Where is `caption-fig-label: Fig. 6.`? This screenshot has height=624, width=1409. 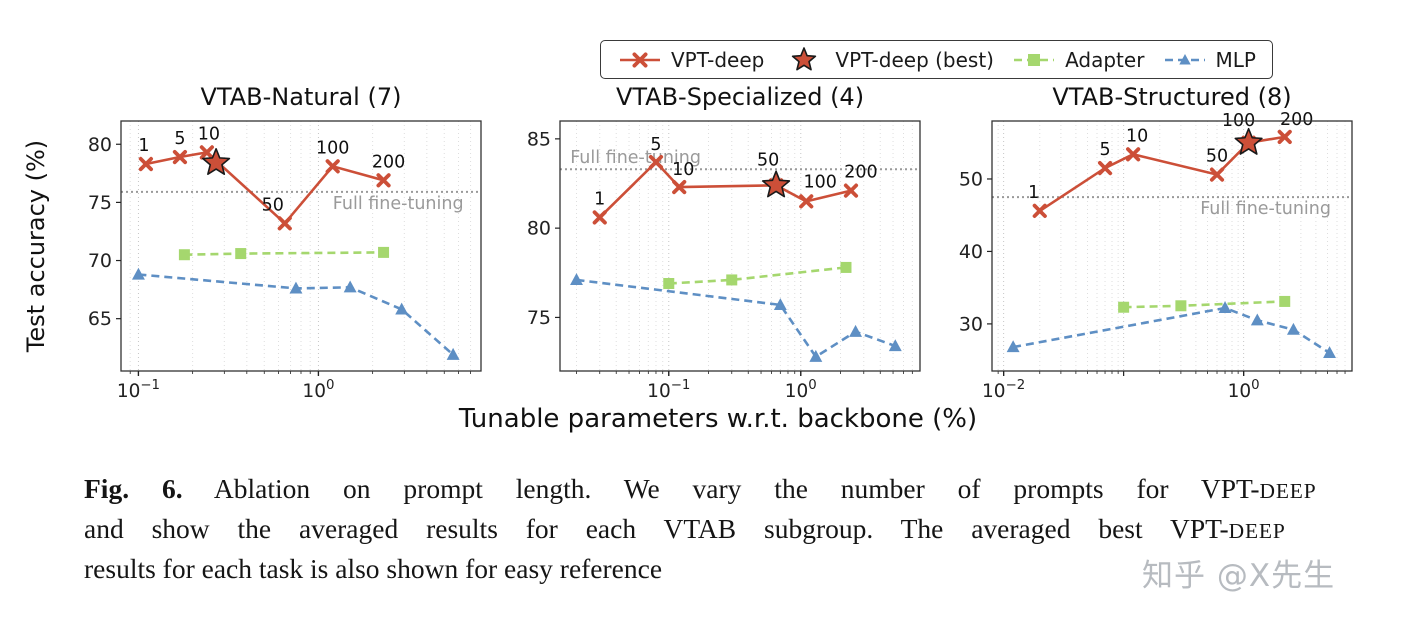
caption-fig-label: Fig. 6. is located at coordinates (133, 488).